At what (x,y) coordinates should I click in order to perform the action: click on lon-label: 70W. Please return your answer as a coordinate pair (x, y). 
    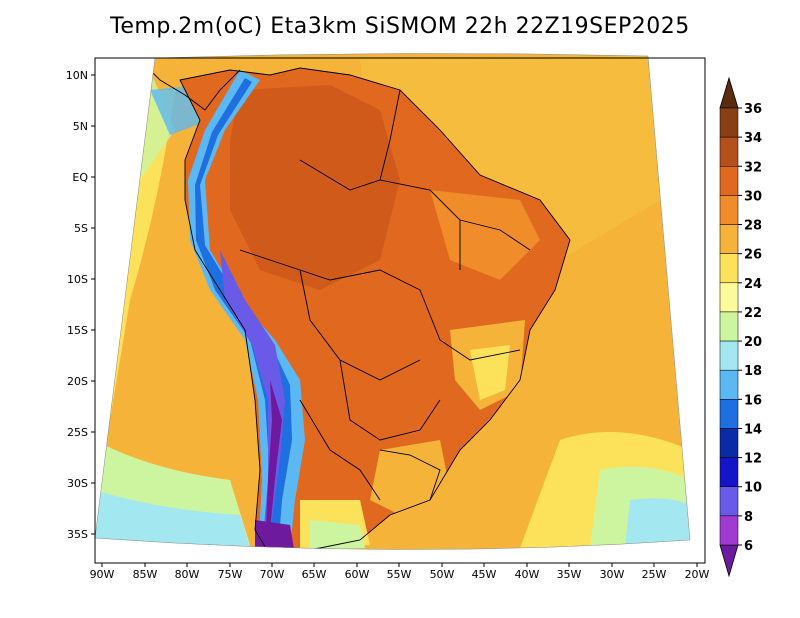
    Looking at the image, I should click on (272, 574).